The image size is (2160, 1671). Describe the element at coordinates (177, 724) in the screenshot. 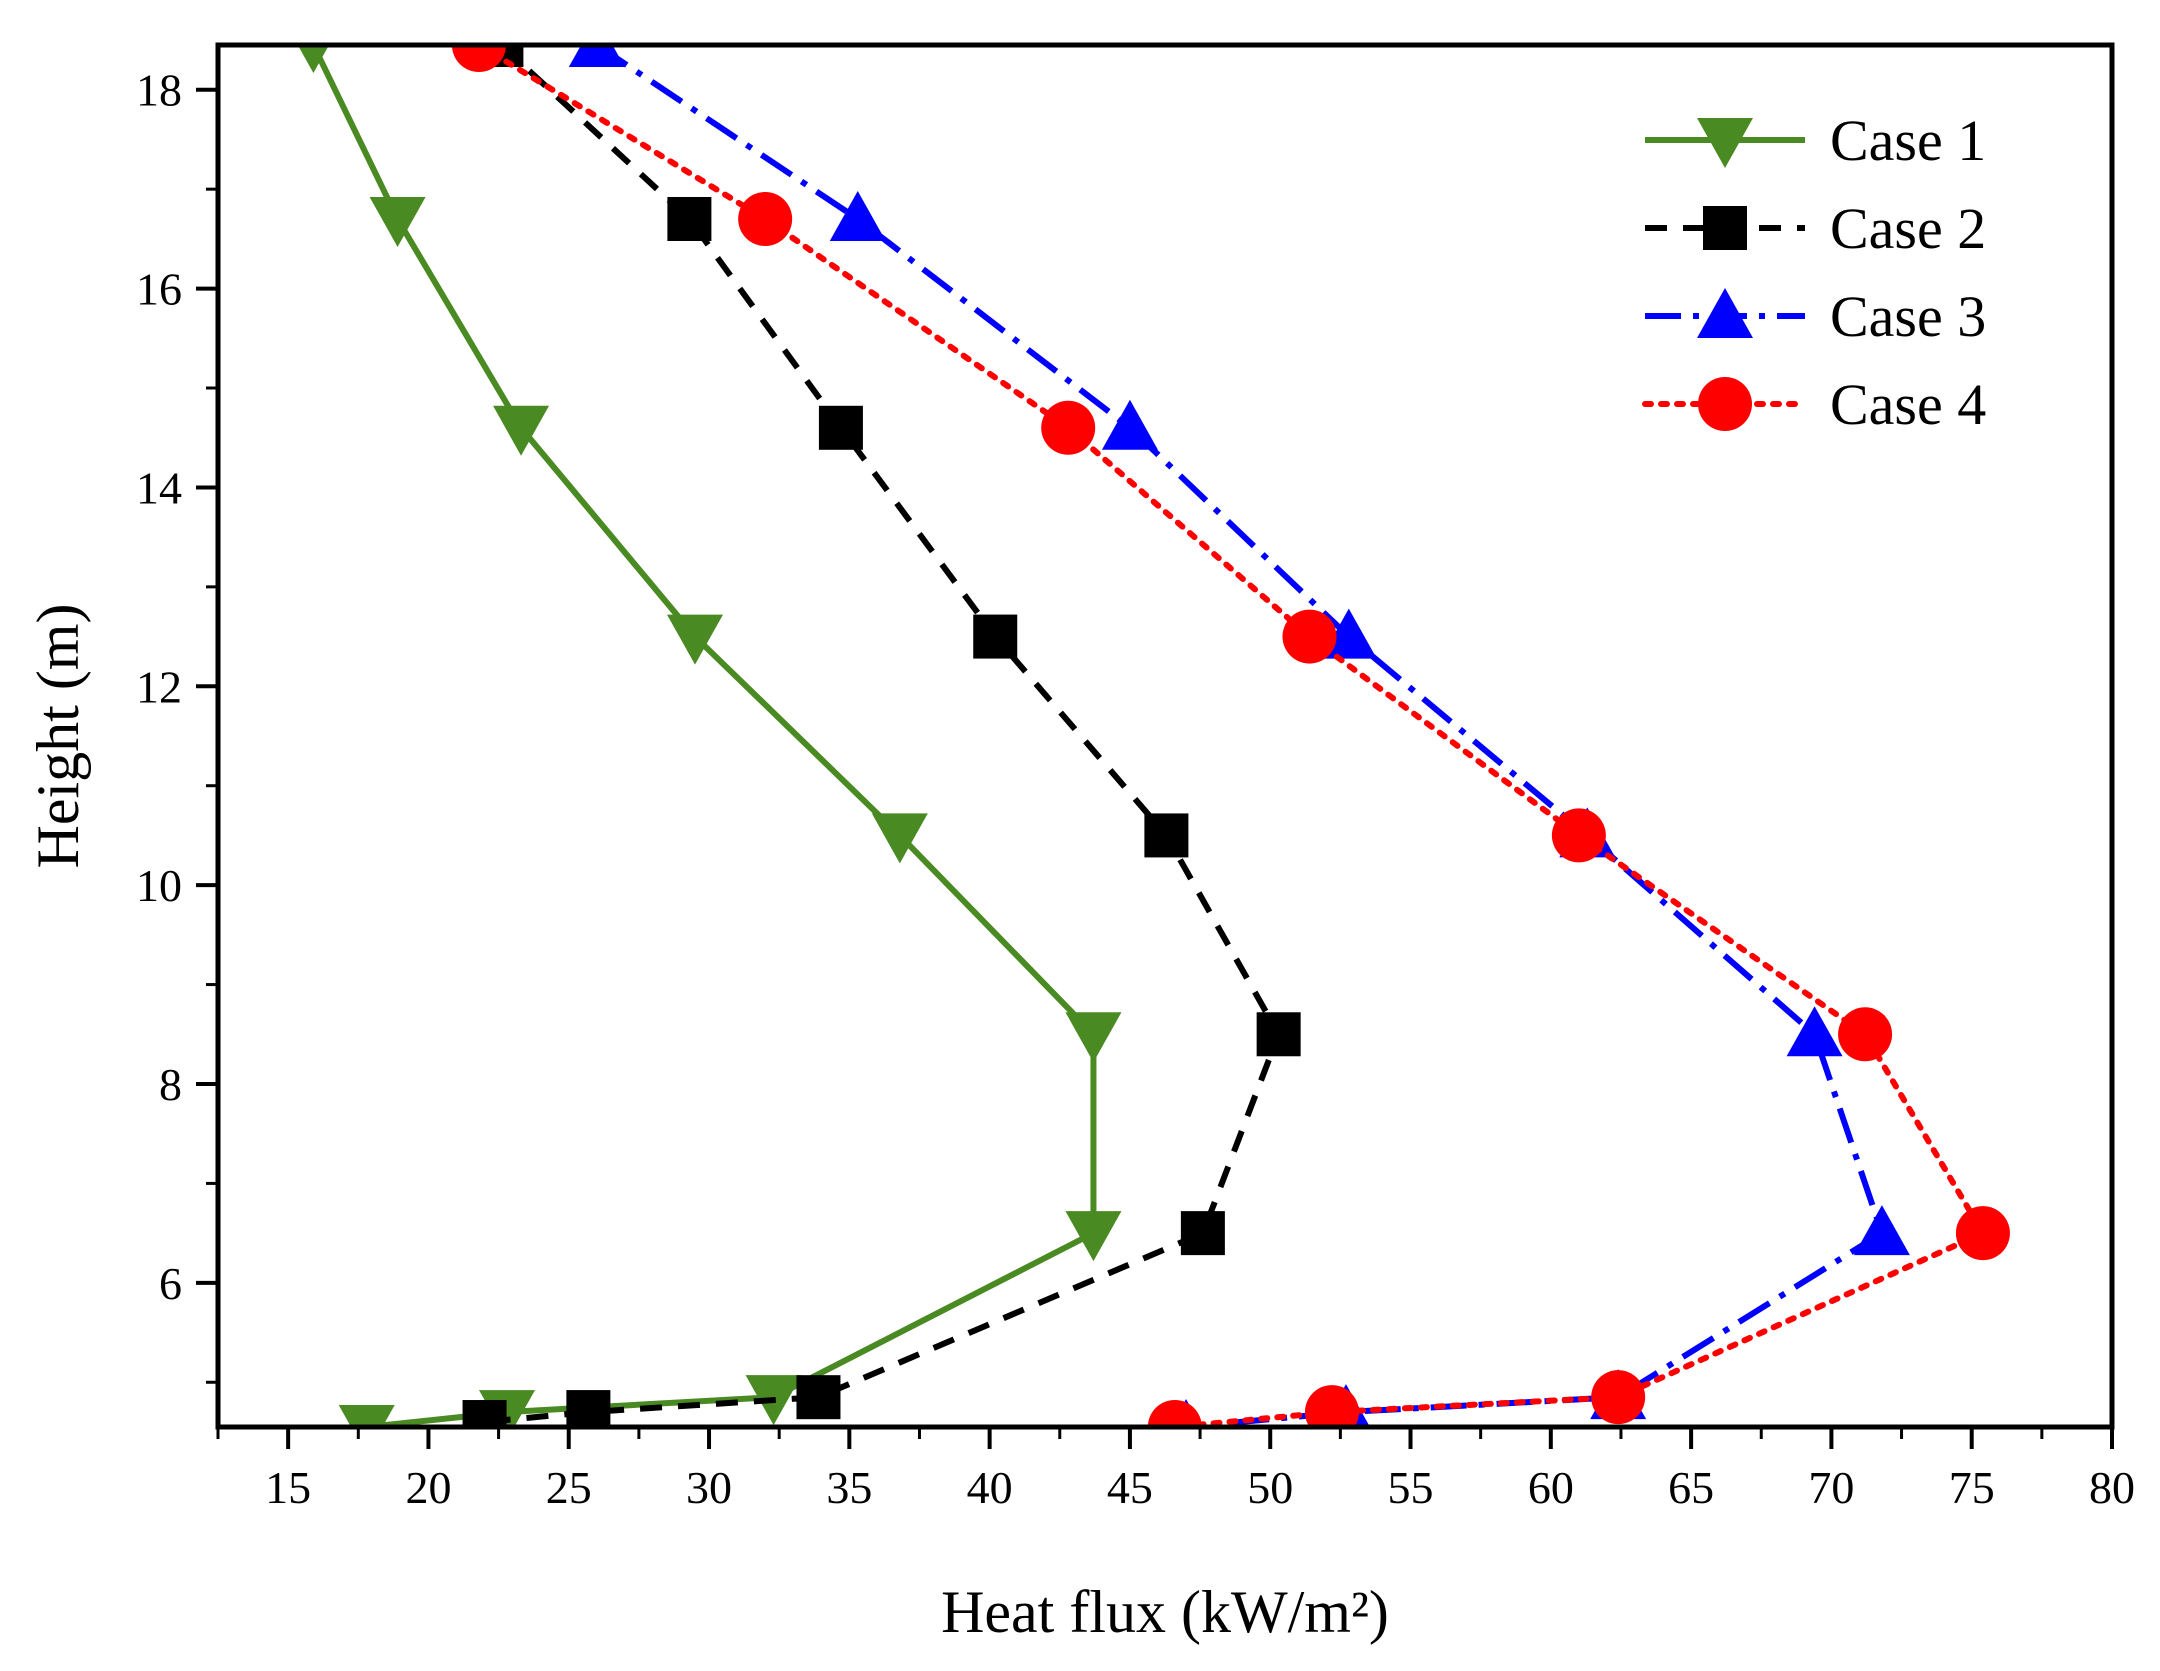

I see `y-axis-ticks: 6 8 10 12 14 16 18` at that location.